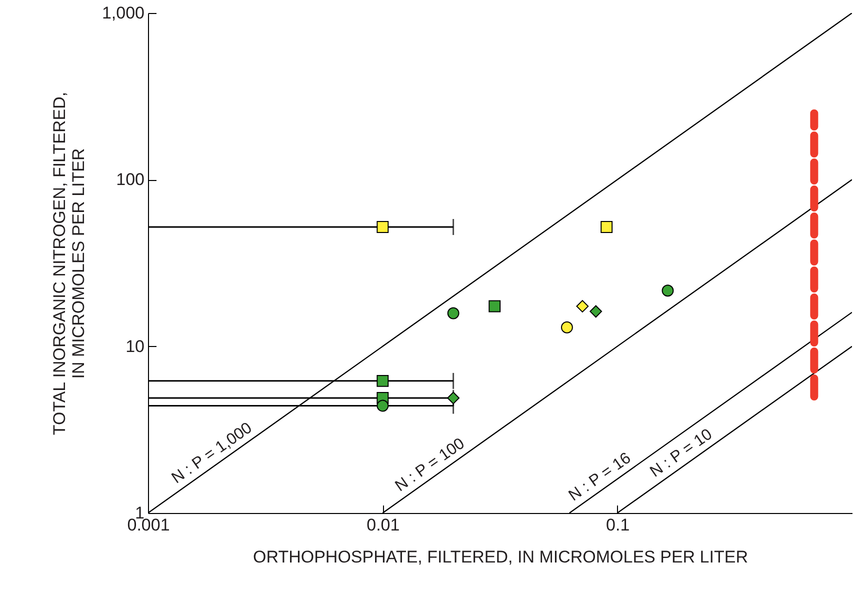  Describe the element at coordinates (383, 525) in the screenshot. I see `x-tick-label: 0.01` at that location.